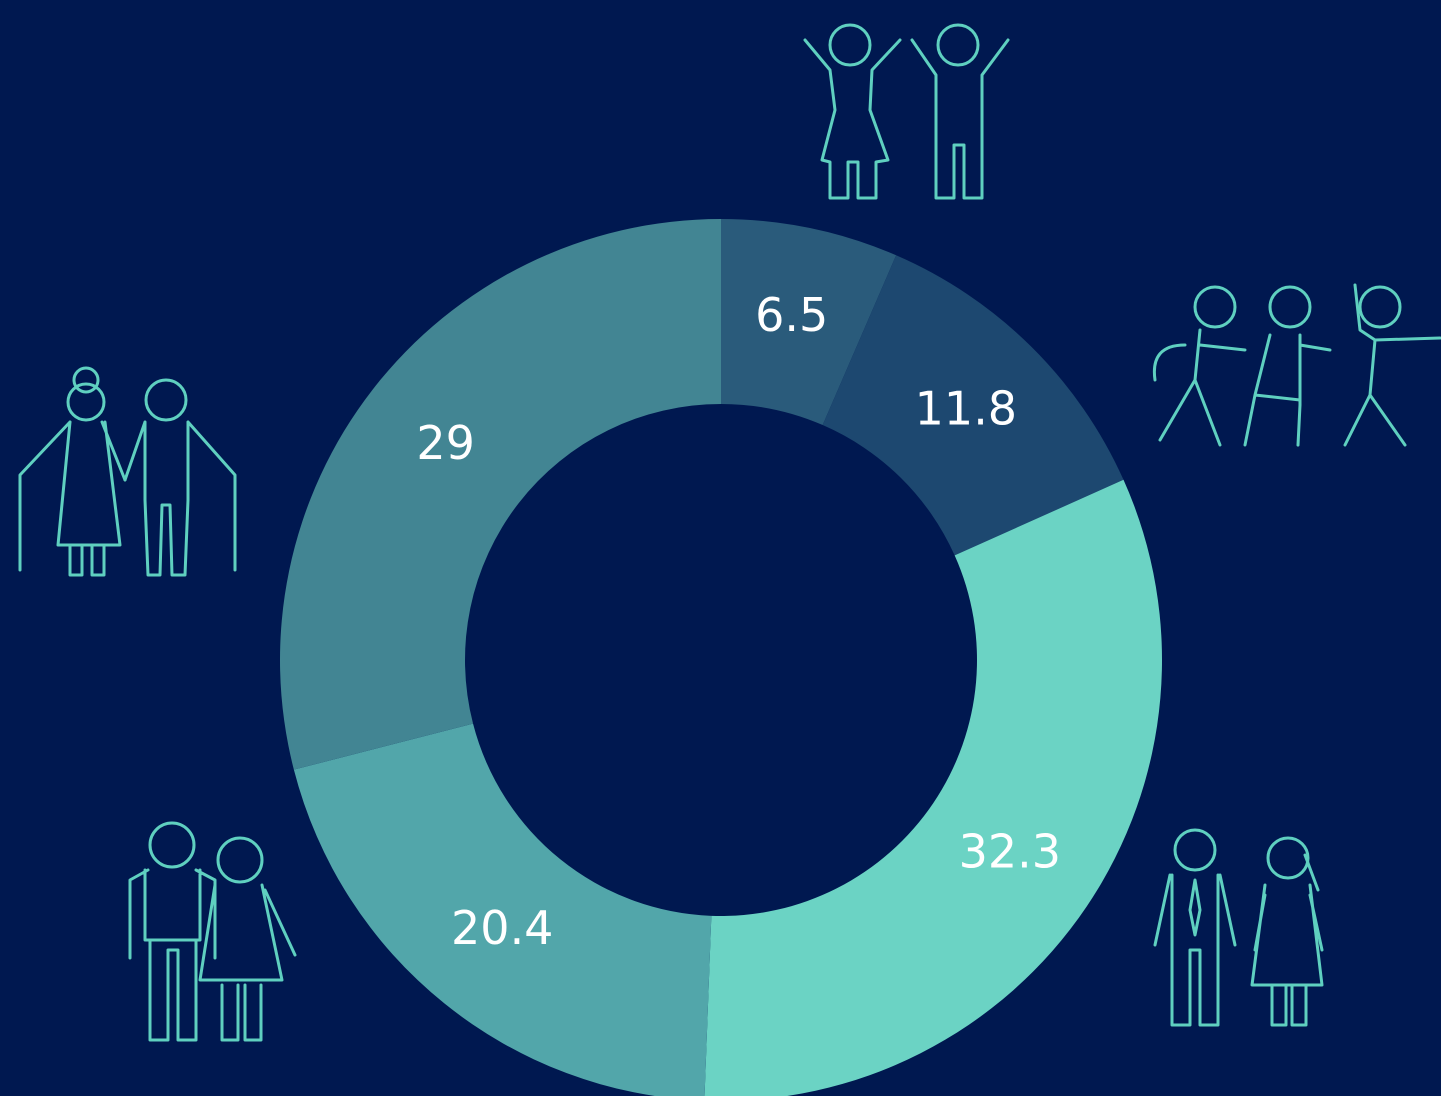 The height and width of the screenshot is (1096, 1441). Describe the element at coordinates (1010, 851) in the screenshot. I see `data-label: 32.3` at that location.